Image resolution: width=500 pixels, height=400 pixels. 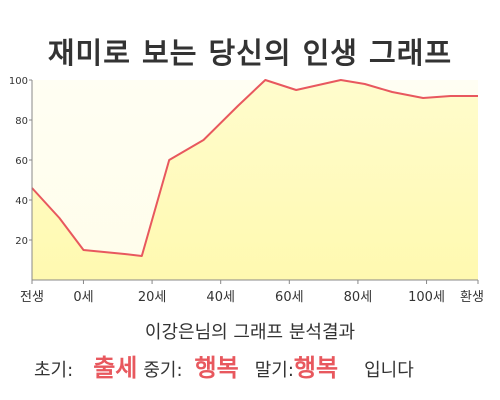 I want to click on late-label: 말기:, so click(x=274, y=370).